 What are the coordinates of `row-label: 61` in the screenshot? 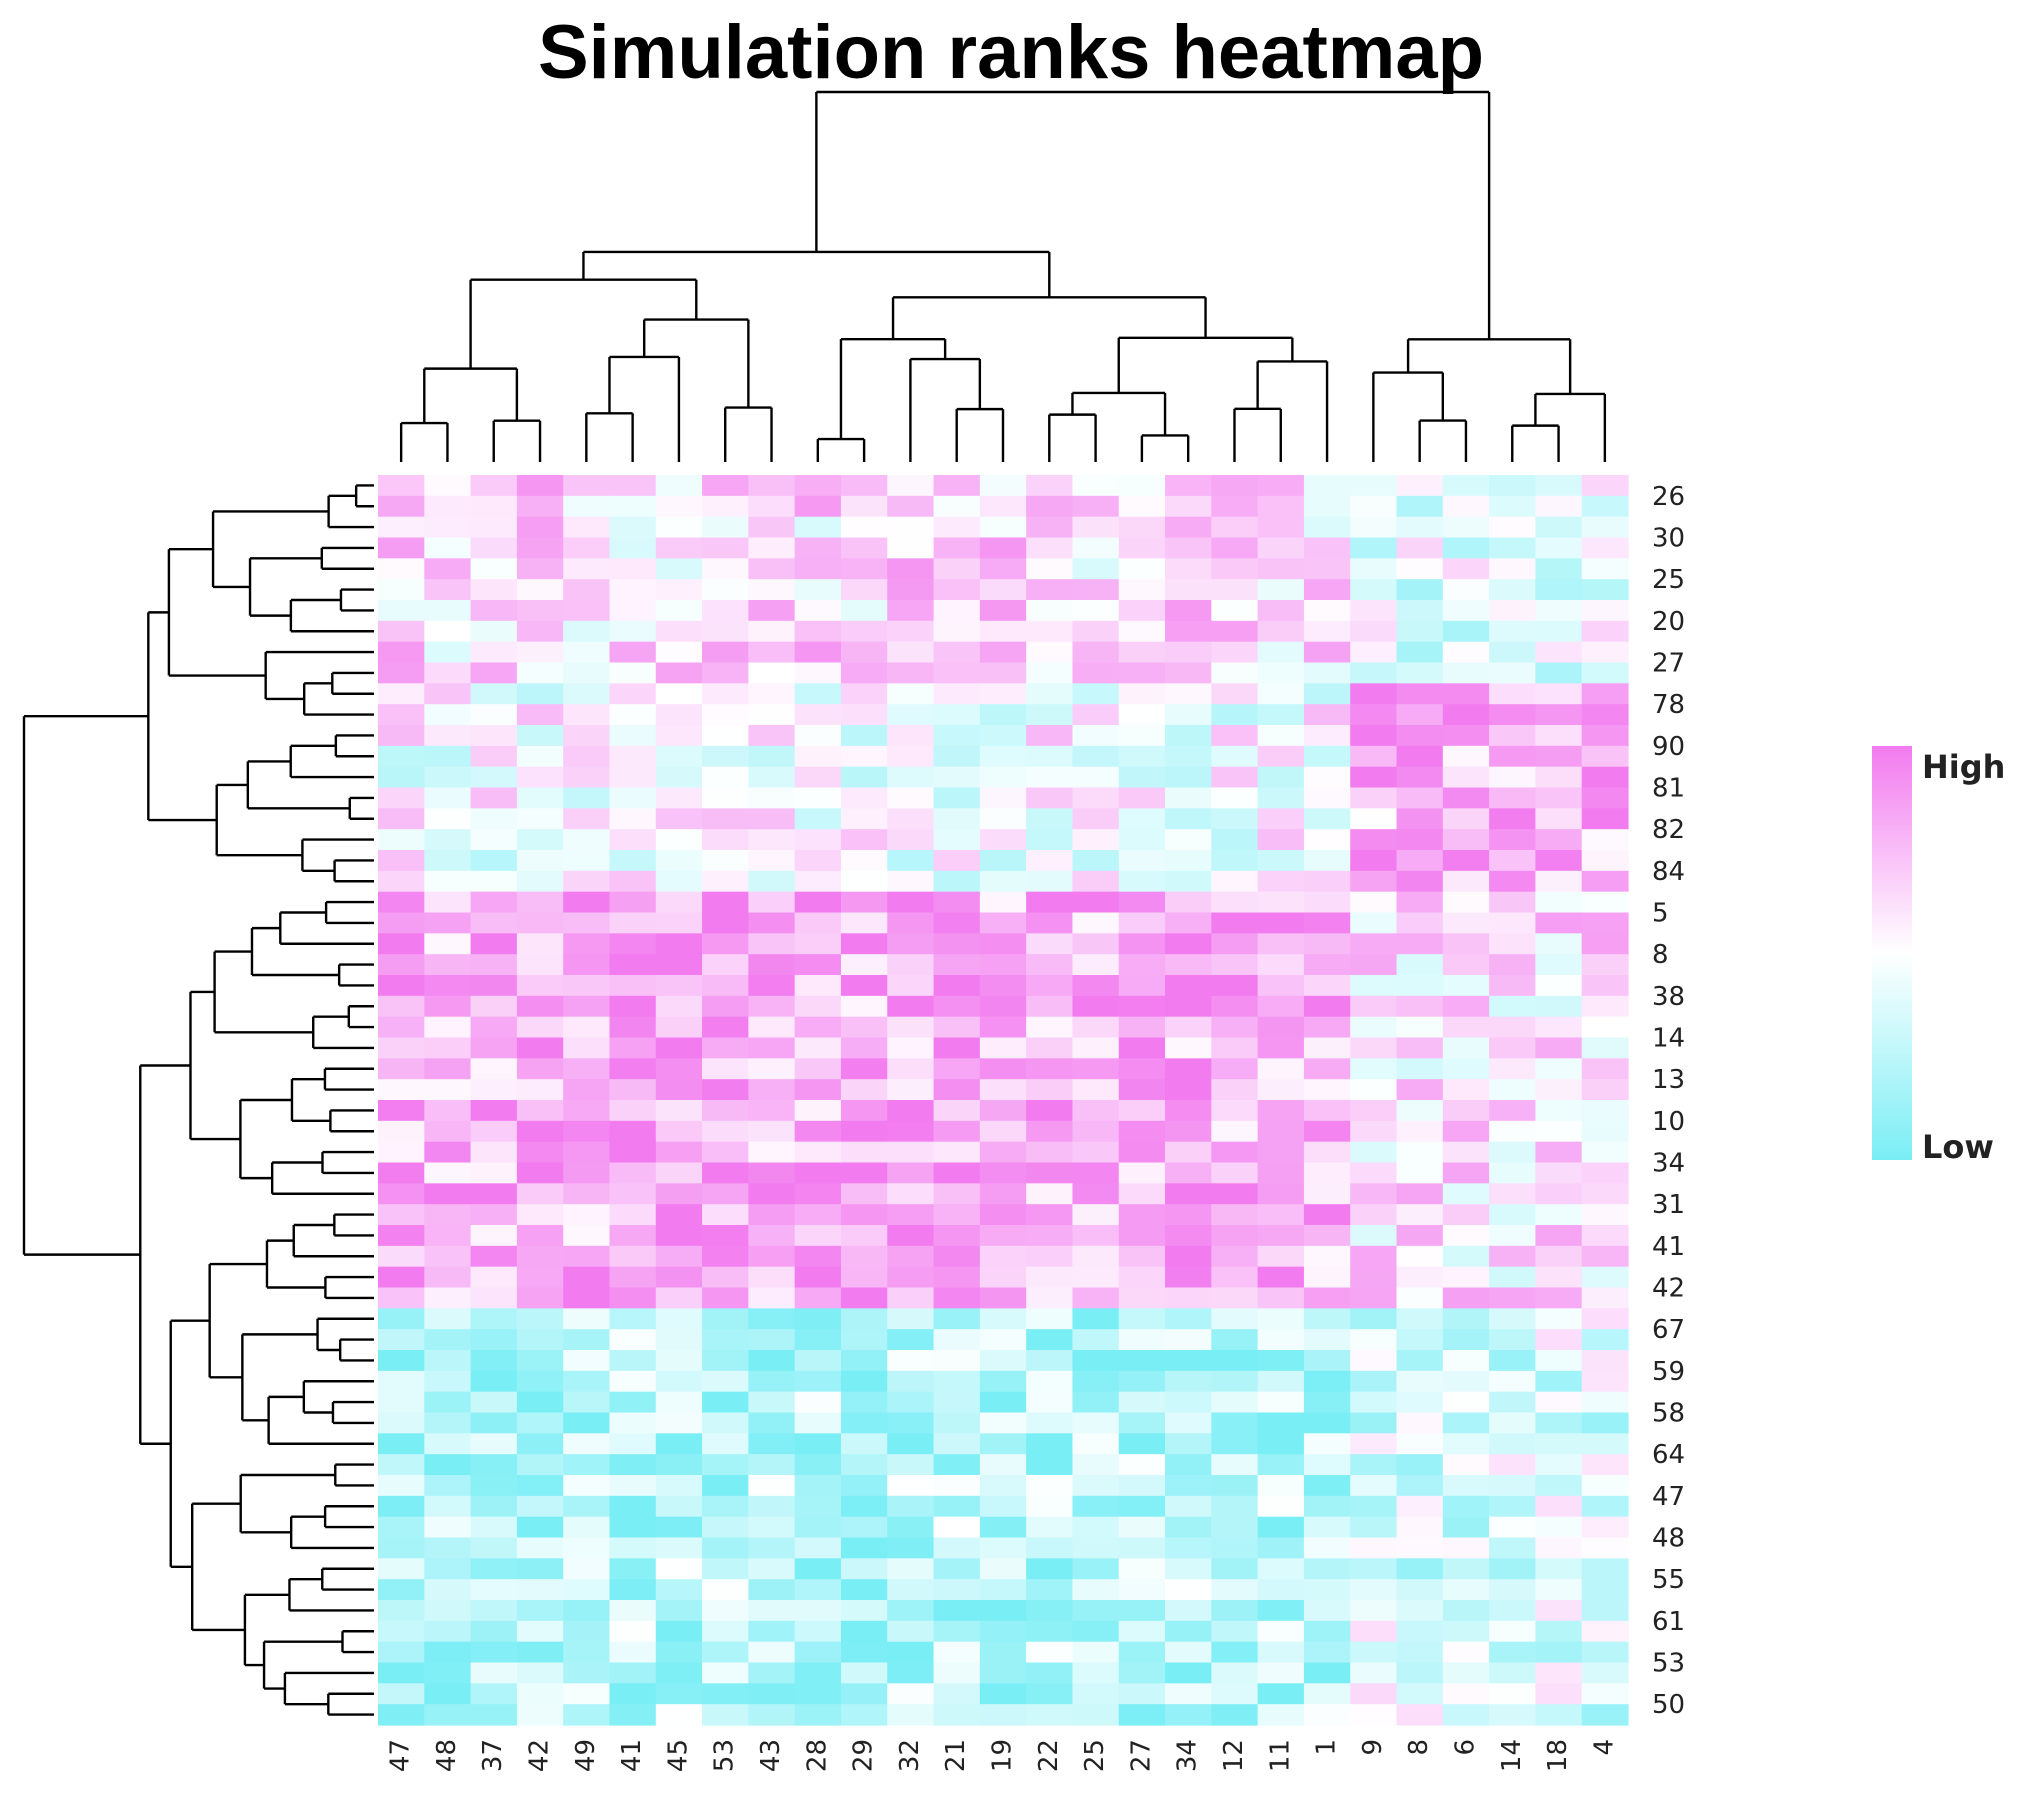 It's located at (1668, 1622).